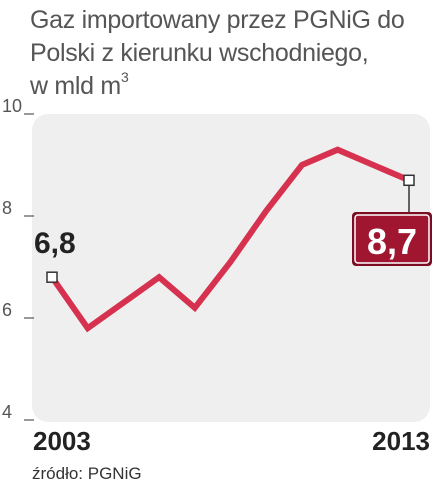 This screenshot has width=440, height=490. Describe the element at coordinates (7, 208) in the screenshot. I see `y-tick-label: 8` at that location.